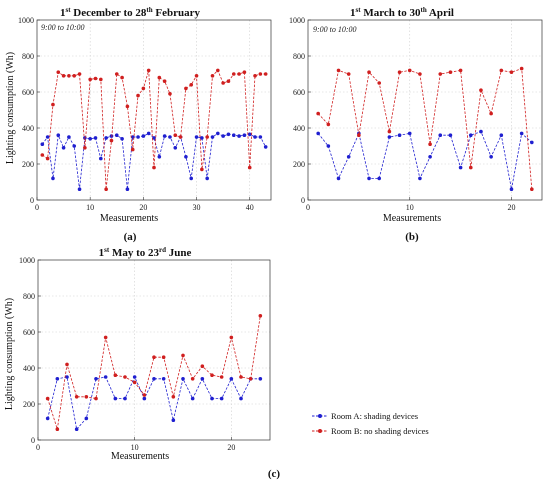 The image size is (550, 484). Describe the element at coordinates (299, 164) in the screenshot. I see `y-tick-label: 200` at that location.